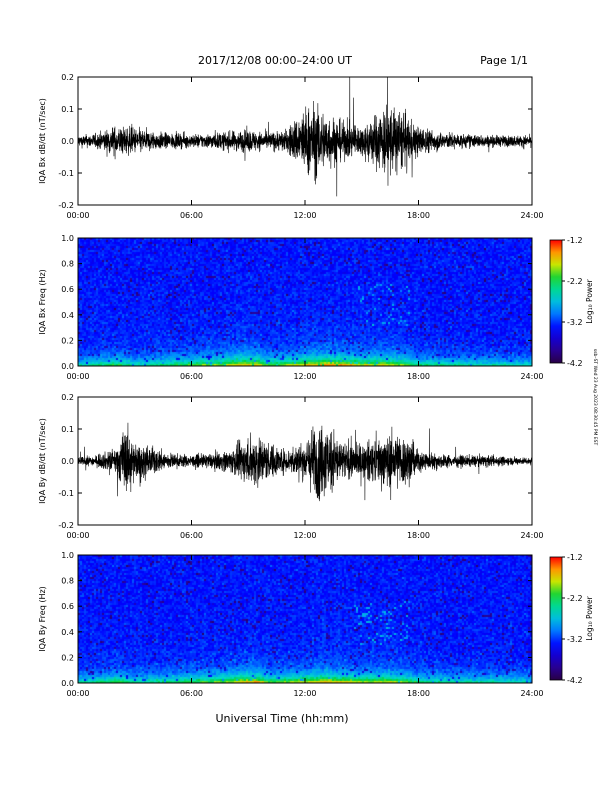 The image size is (612, 792). I want to click on x-axis-title: Universal Time (hh:mm), so click(282, 718).